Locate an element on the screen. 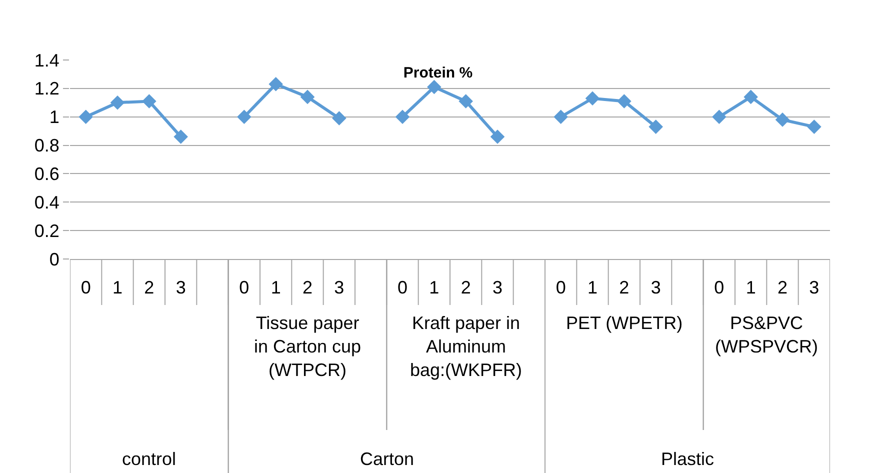 The image size is (876, 473). text: PET (WPETR) is located at coordinates (624, 323).